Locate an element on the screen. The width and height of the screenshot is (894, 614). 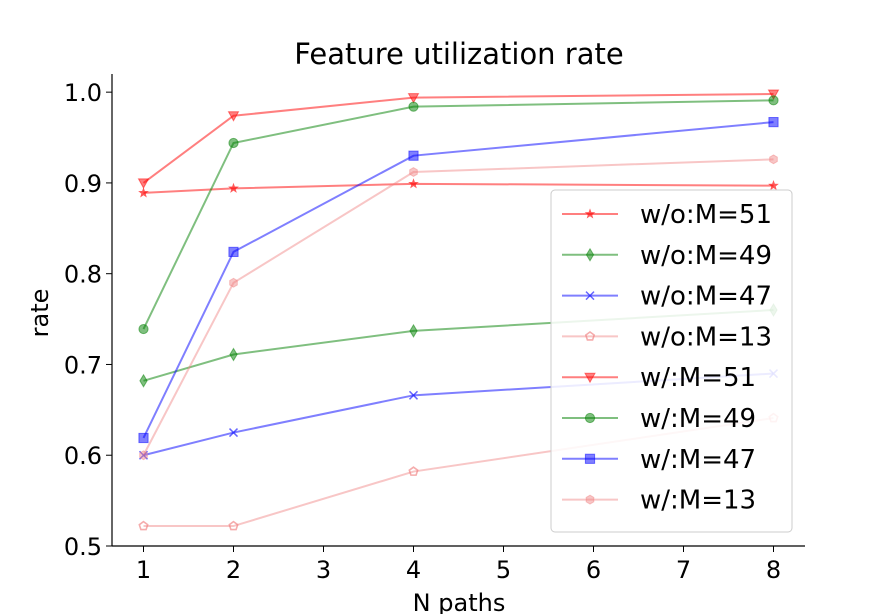
x-tick-label: 6 is located at coordinates (593, 570).